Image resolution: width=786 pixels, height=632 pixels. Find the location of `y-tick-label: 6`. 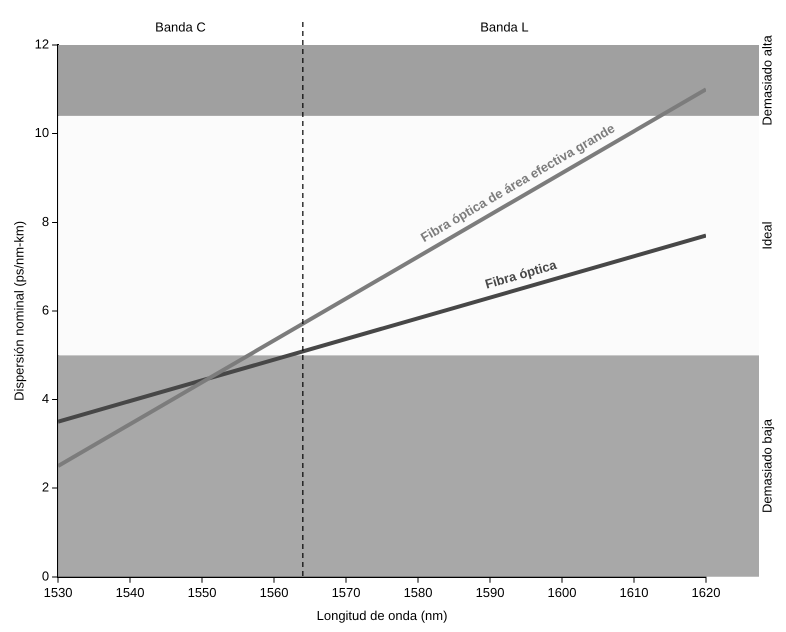

y-tick-label: 6 is located at coordinates (46, 310).